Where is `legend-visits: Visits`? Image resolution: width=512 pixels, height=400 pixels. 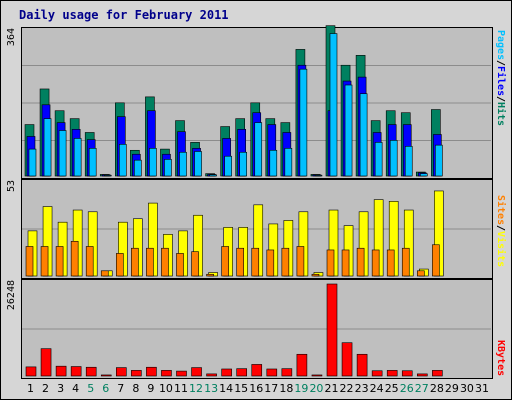
legend-visits: Visits is located at coordinates (500, 249).